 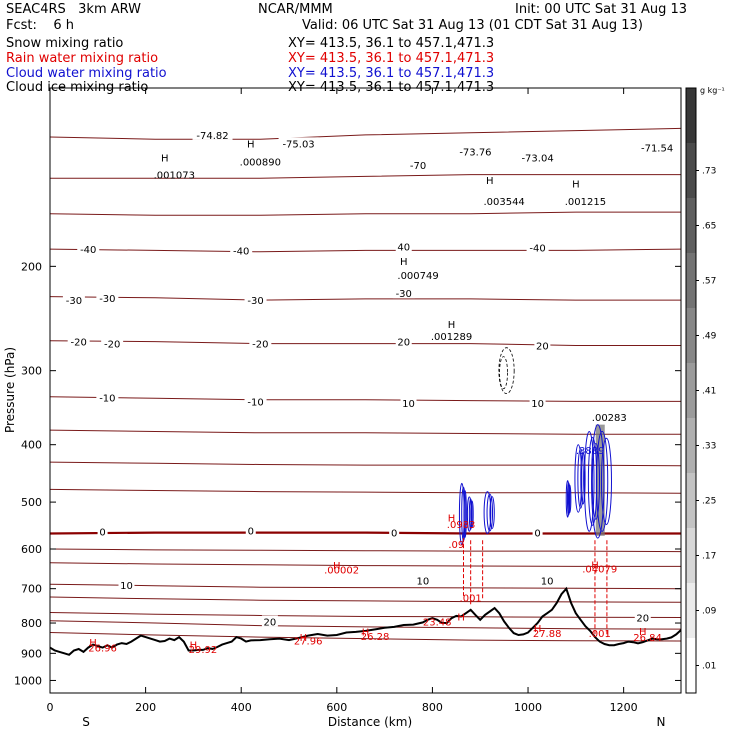 What do you see at coordinates (709, 612) in the screenshot?
I see `colorbar-tick-label: .09` at bounding box center [709, 612].